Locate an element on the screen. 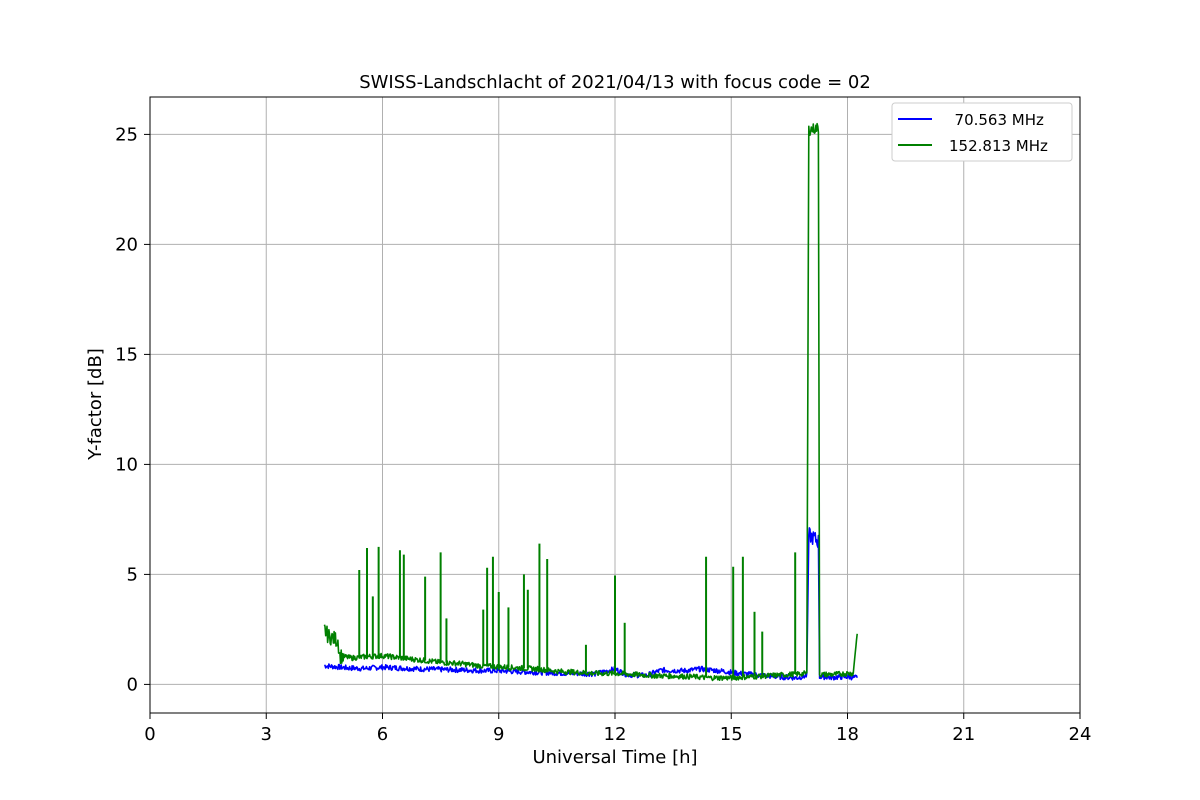  x-tick-label: 0 is located at coordinates (149, 734).